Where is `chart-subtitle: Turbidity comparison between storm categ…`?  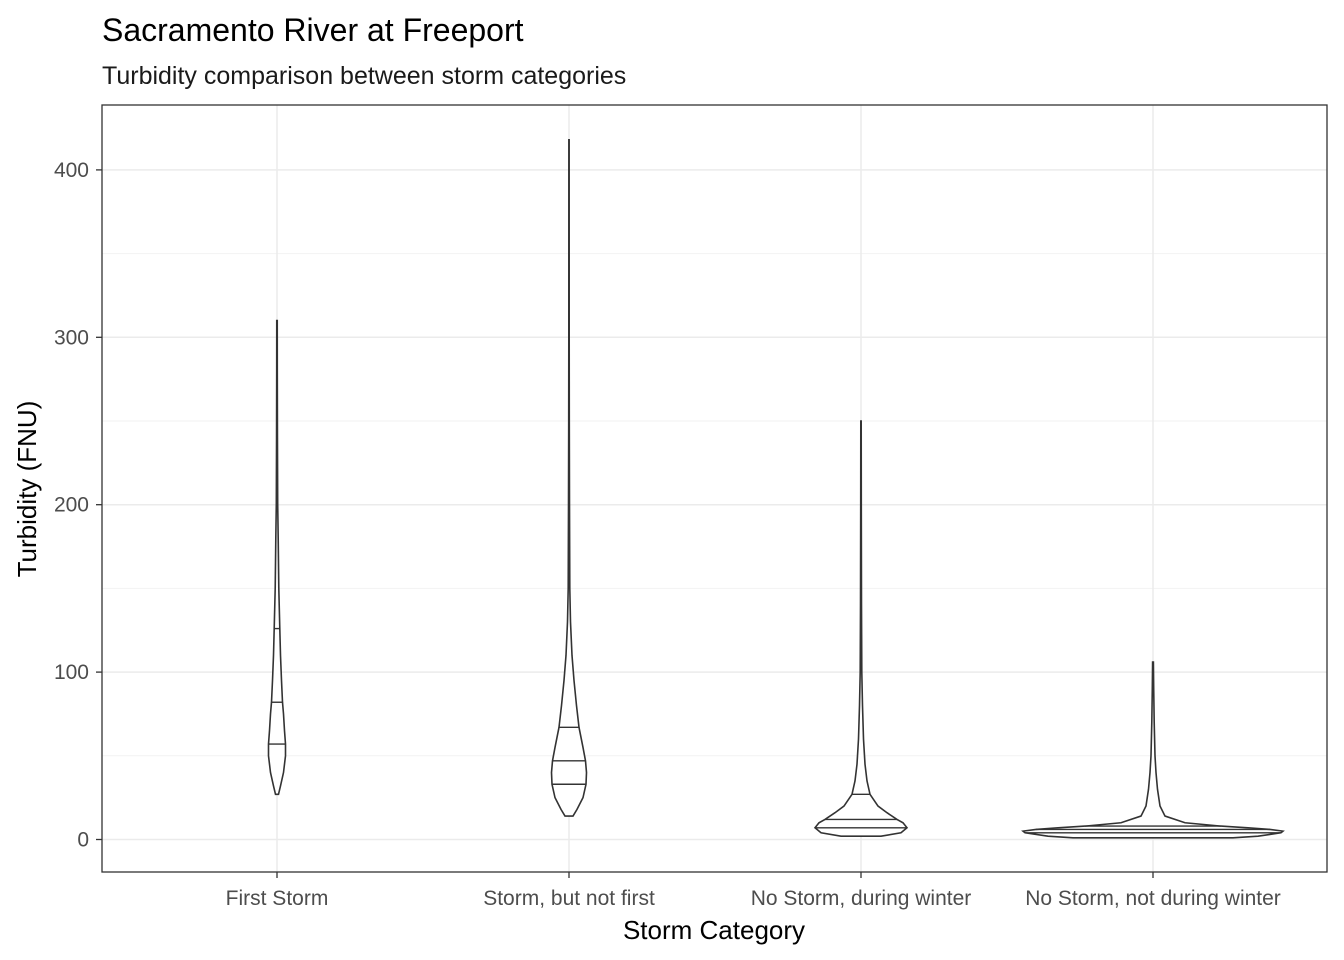
chart-subtitle: Turbidity comparison between storm categ… is located at coordinates (364, 76).